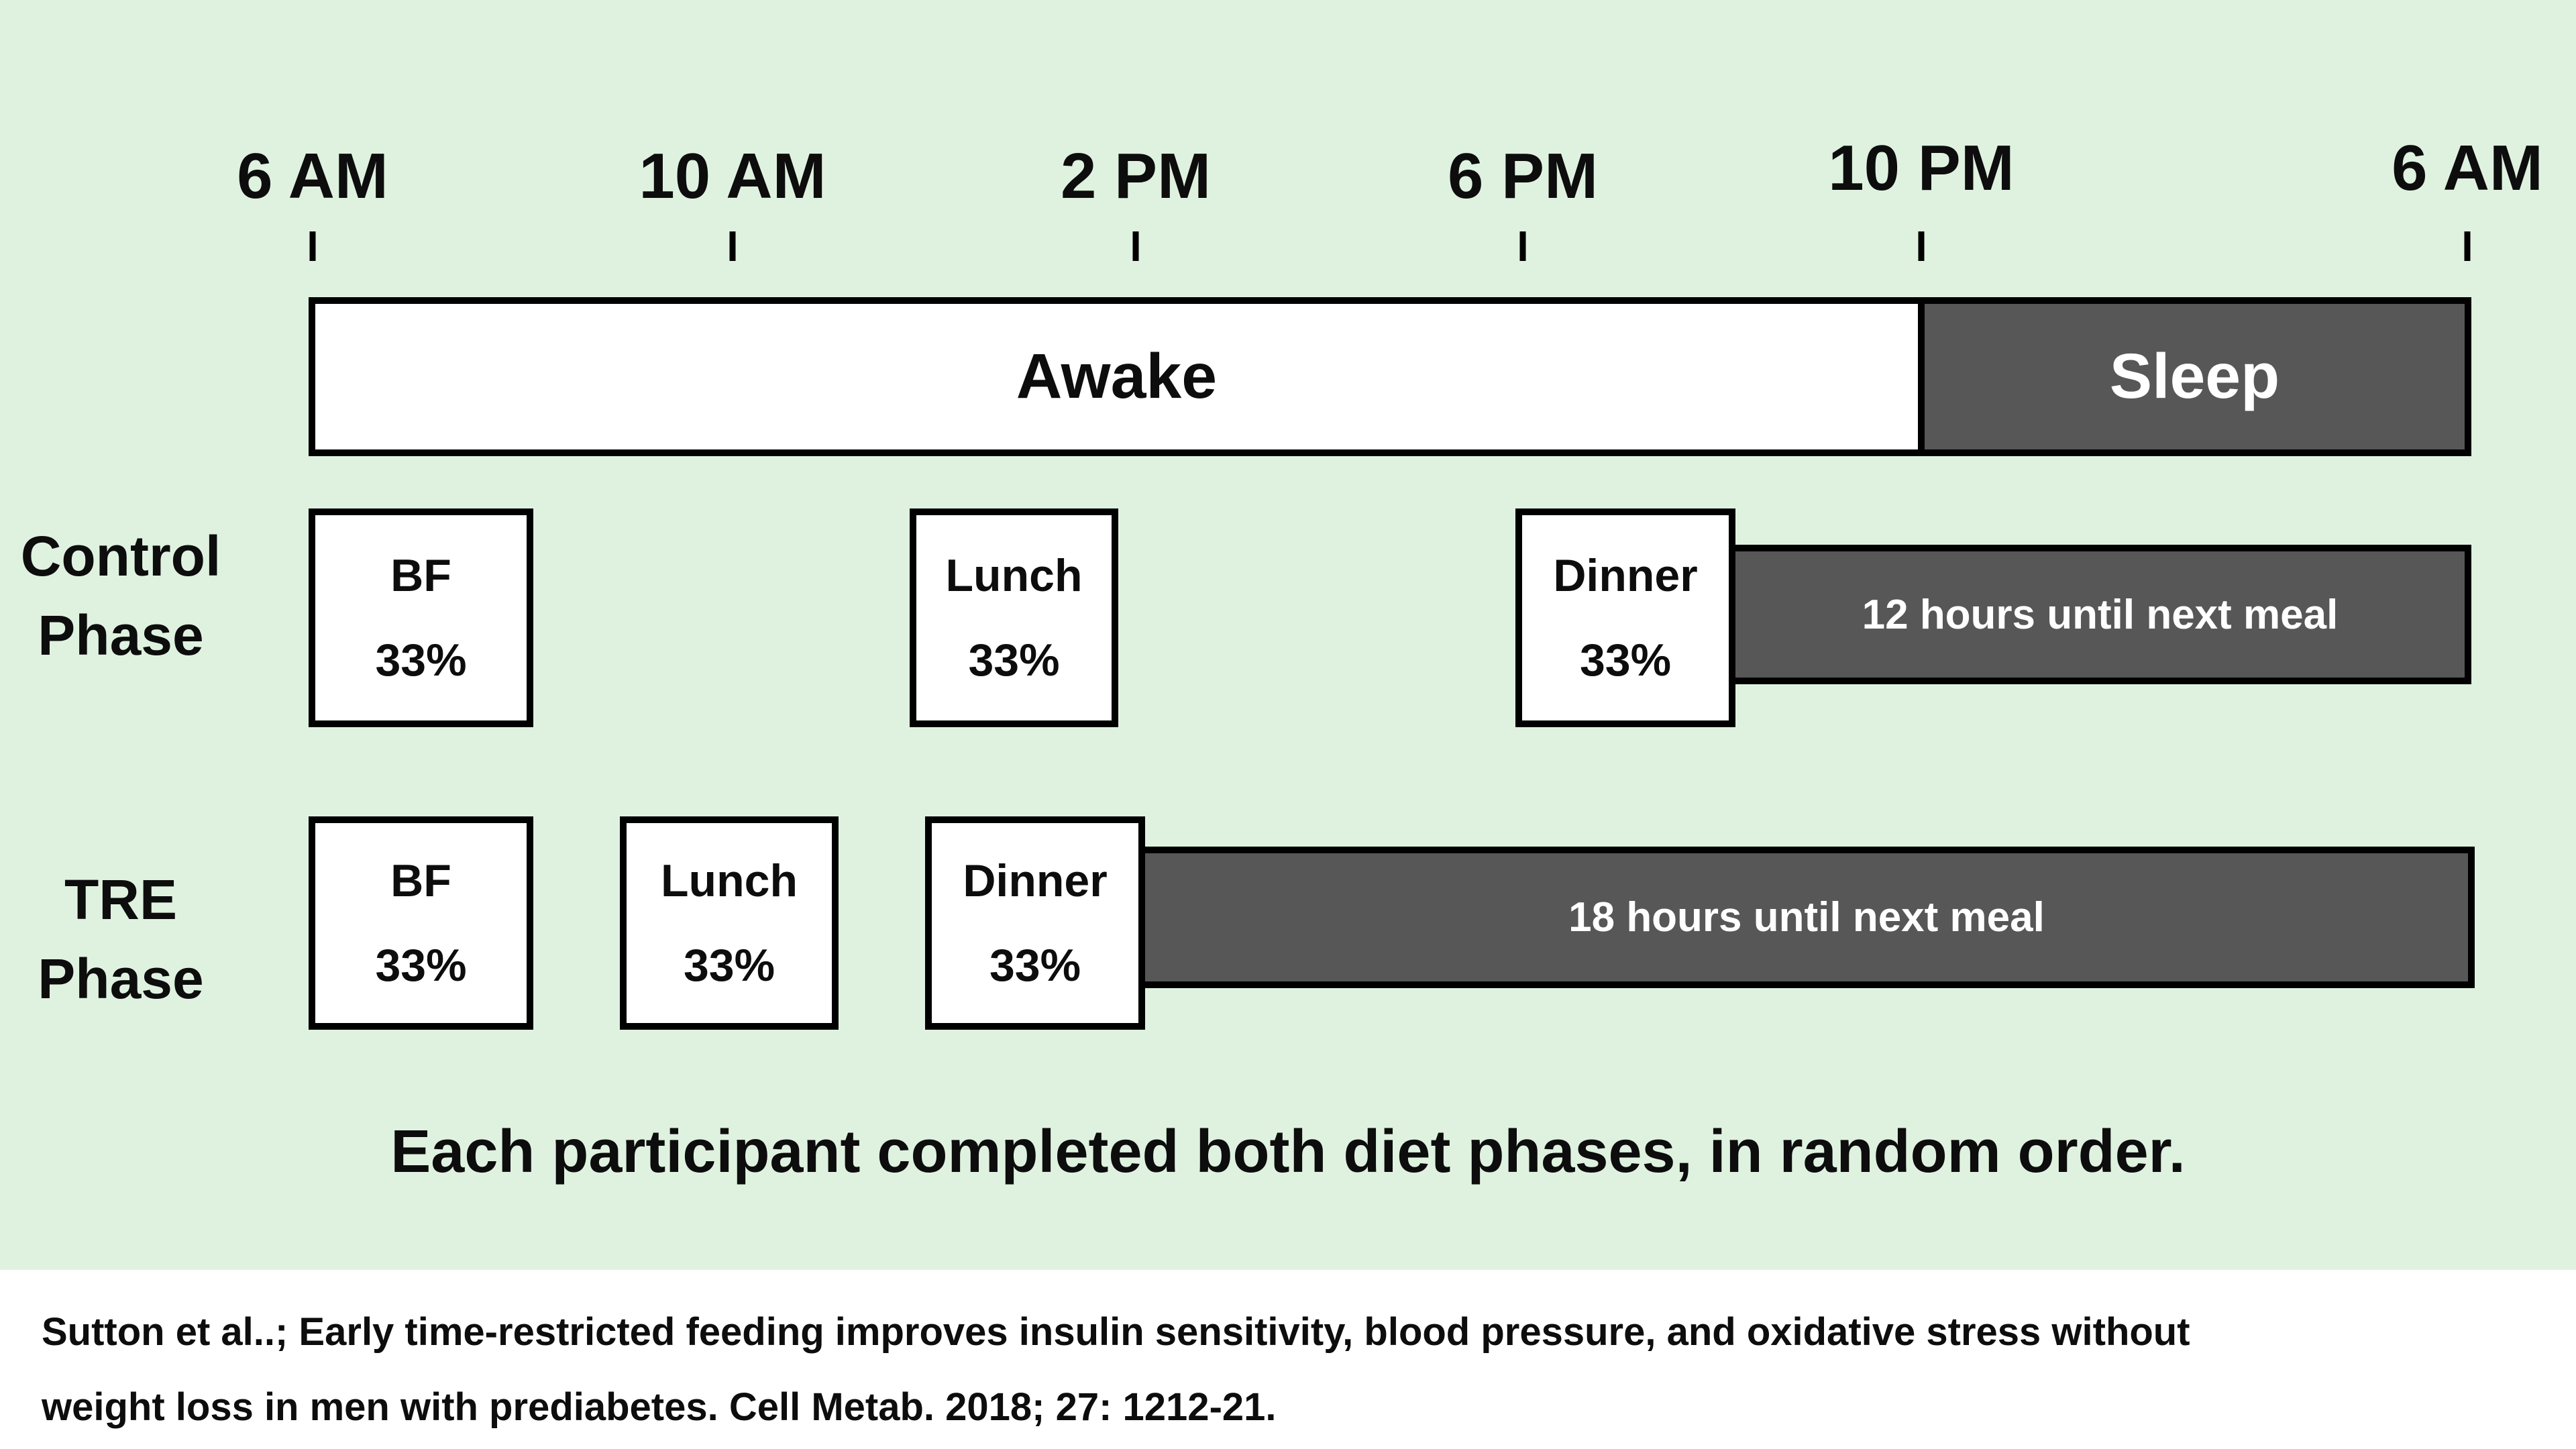 The width and height of the screenshot is (2576, 1449). I want to click on control-phase-label-line2: Phase, so click(121, 635).